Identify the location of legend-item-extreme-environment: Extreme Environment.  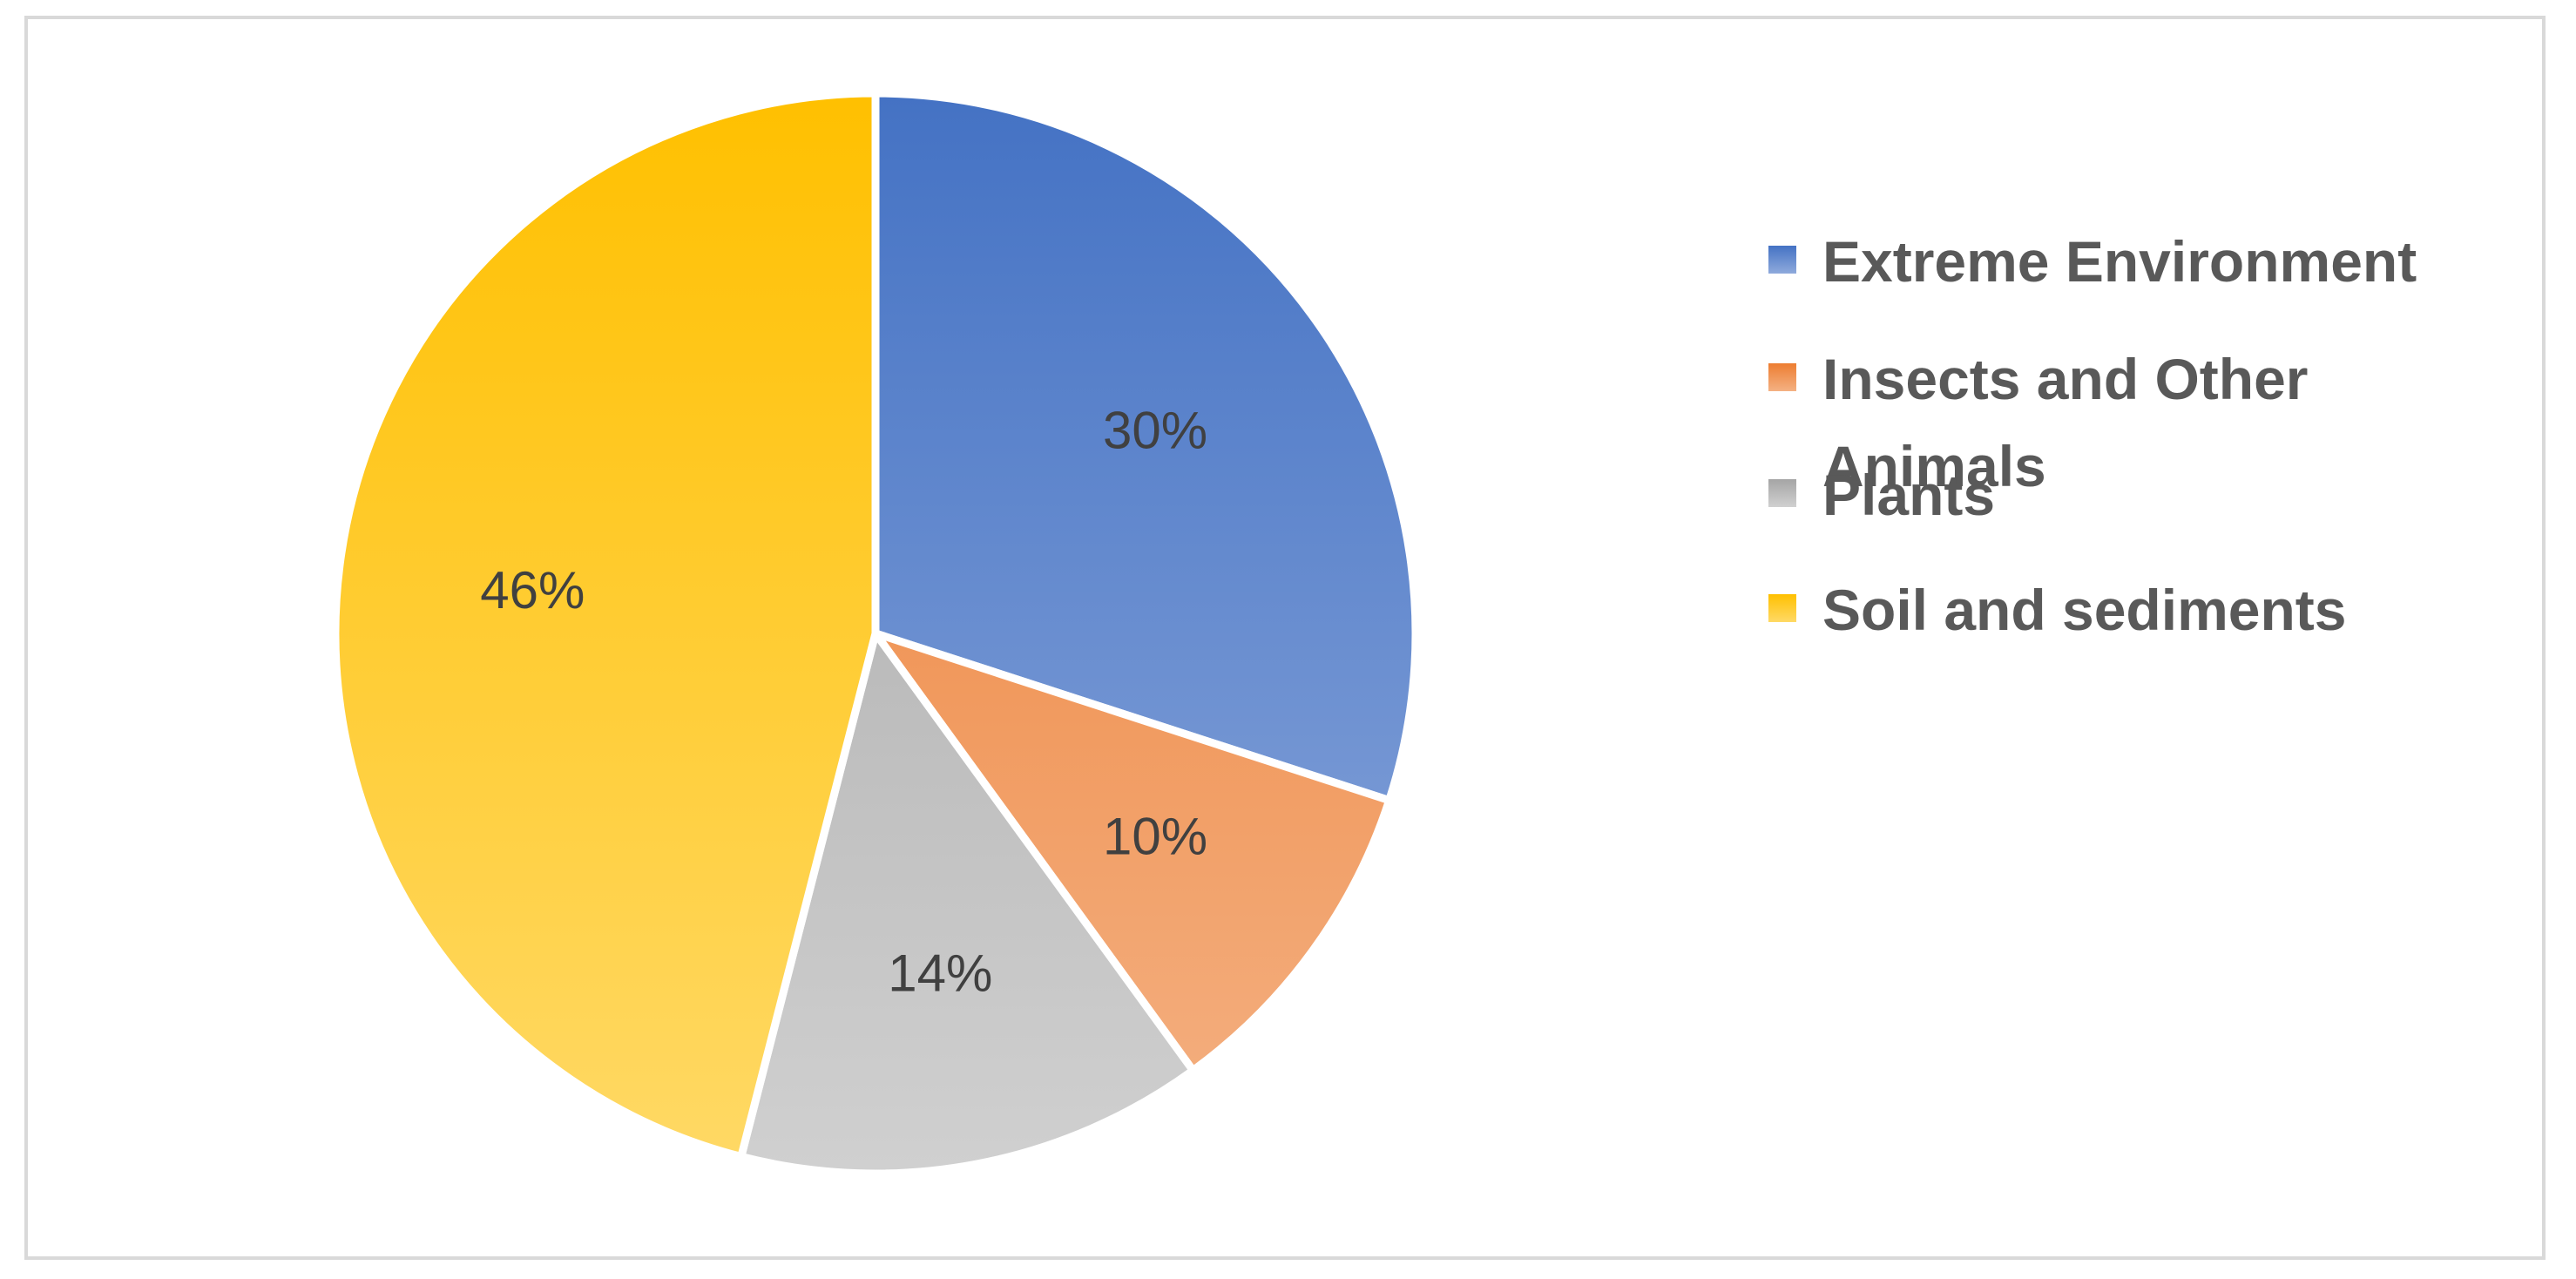
(2135, 261).